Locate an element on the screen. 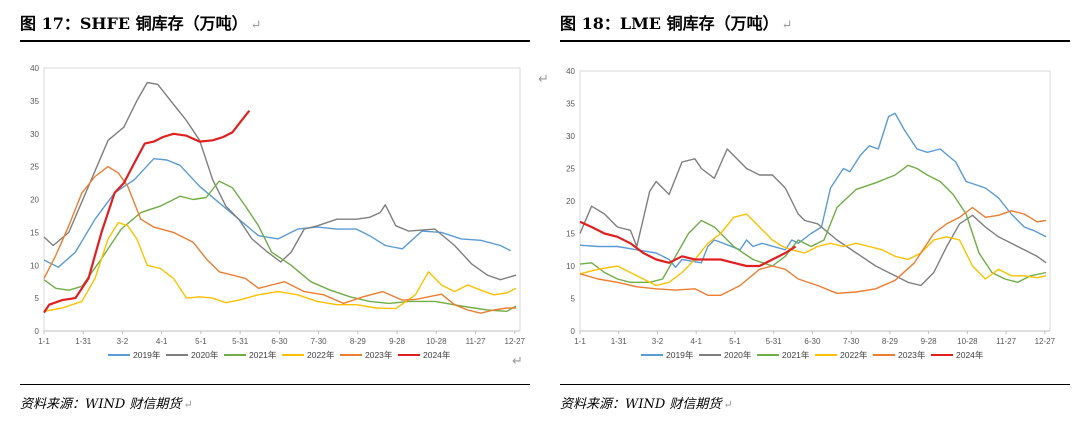 Image resolution: width=1080 pixels, height=423 pixels. figure-title: 图 18：LME 铜库存（万吨） ↵ is located at coordinates (676, 23).